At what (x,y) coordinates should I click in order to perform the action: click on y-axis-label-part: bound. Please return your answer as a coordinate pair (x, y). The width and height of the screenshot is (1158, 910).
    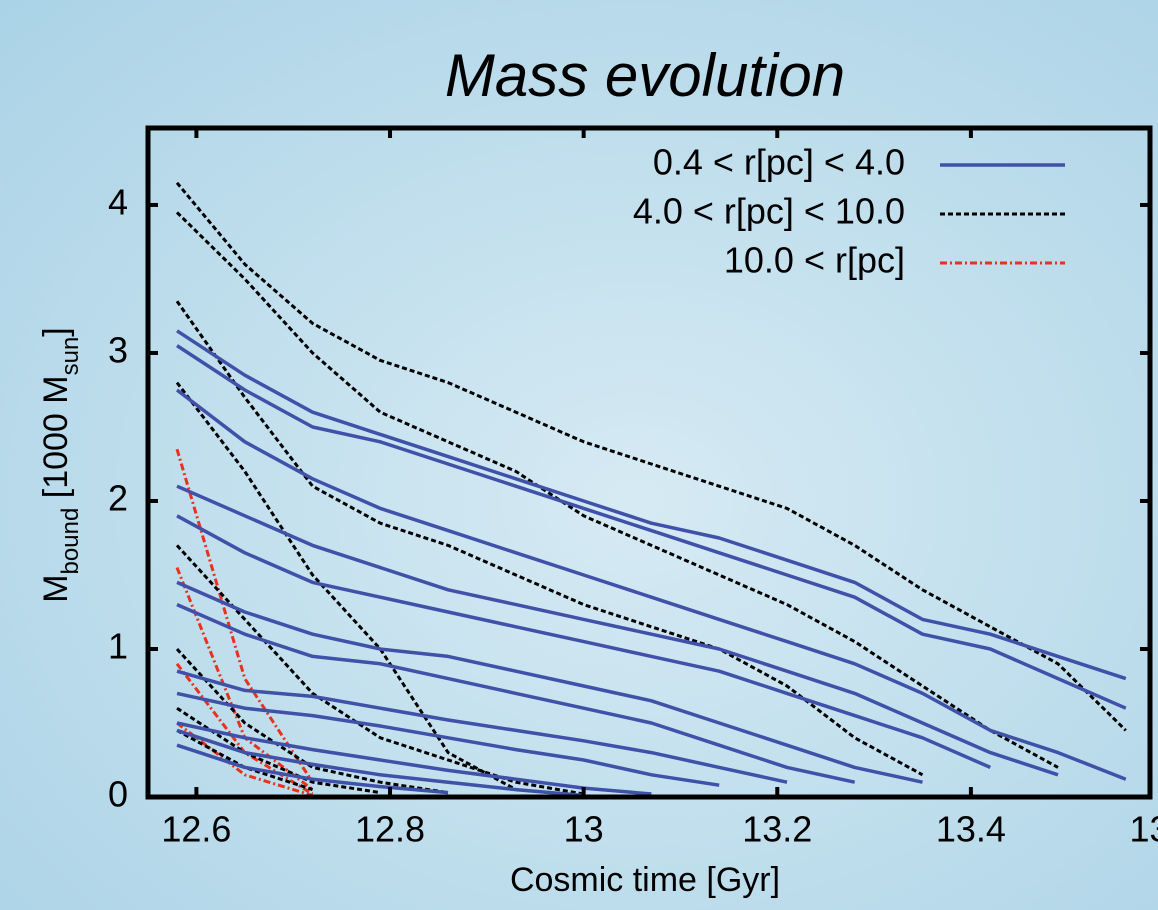
    Looking at the image, I should click on (70, 541).